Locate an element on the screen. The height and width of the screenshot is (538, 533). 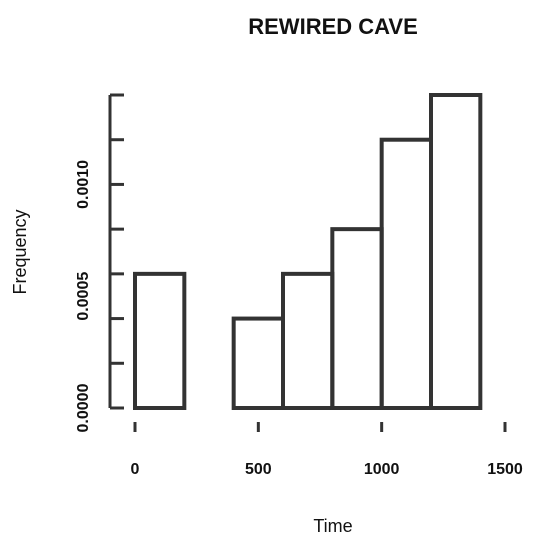
x-axis: 0 500 1000 1500 is located at coordinates (327, 450).